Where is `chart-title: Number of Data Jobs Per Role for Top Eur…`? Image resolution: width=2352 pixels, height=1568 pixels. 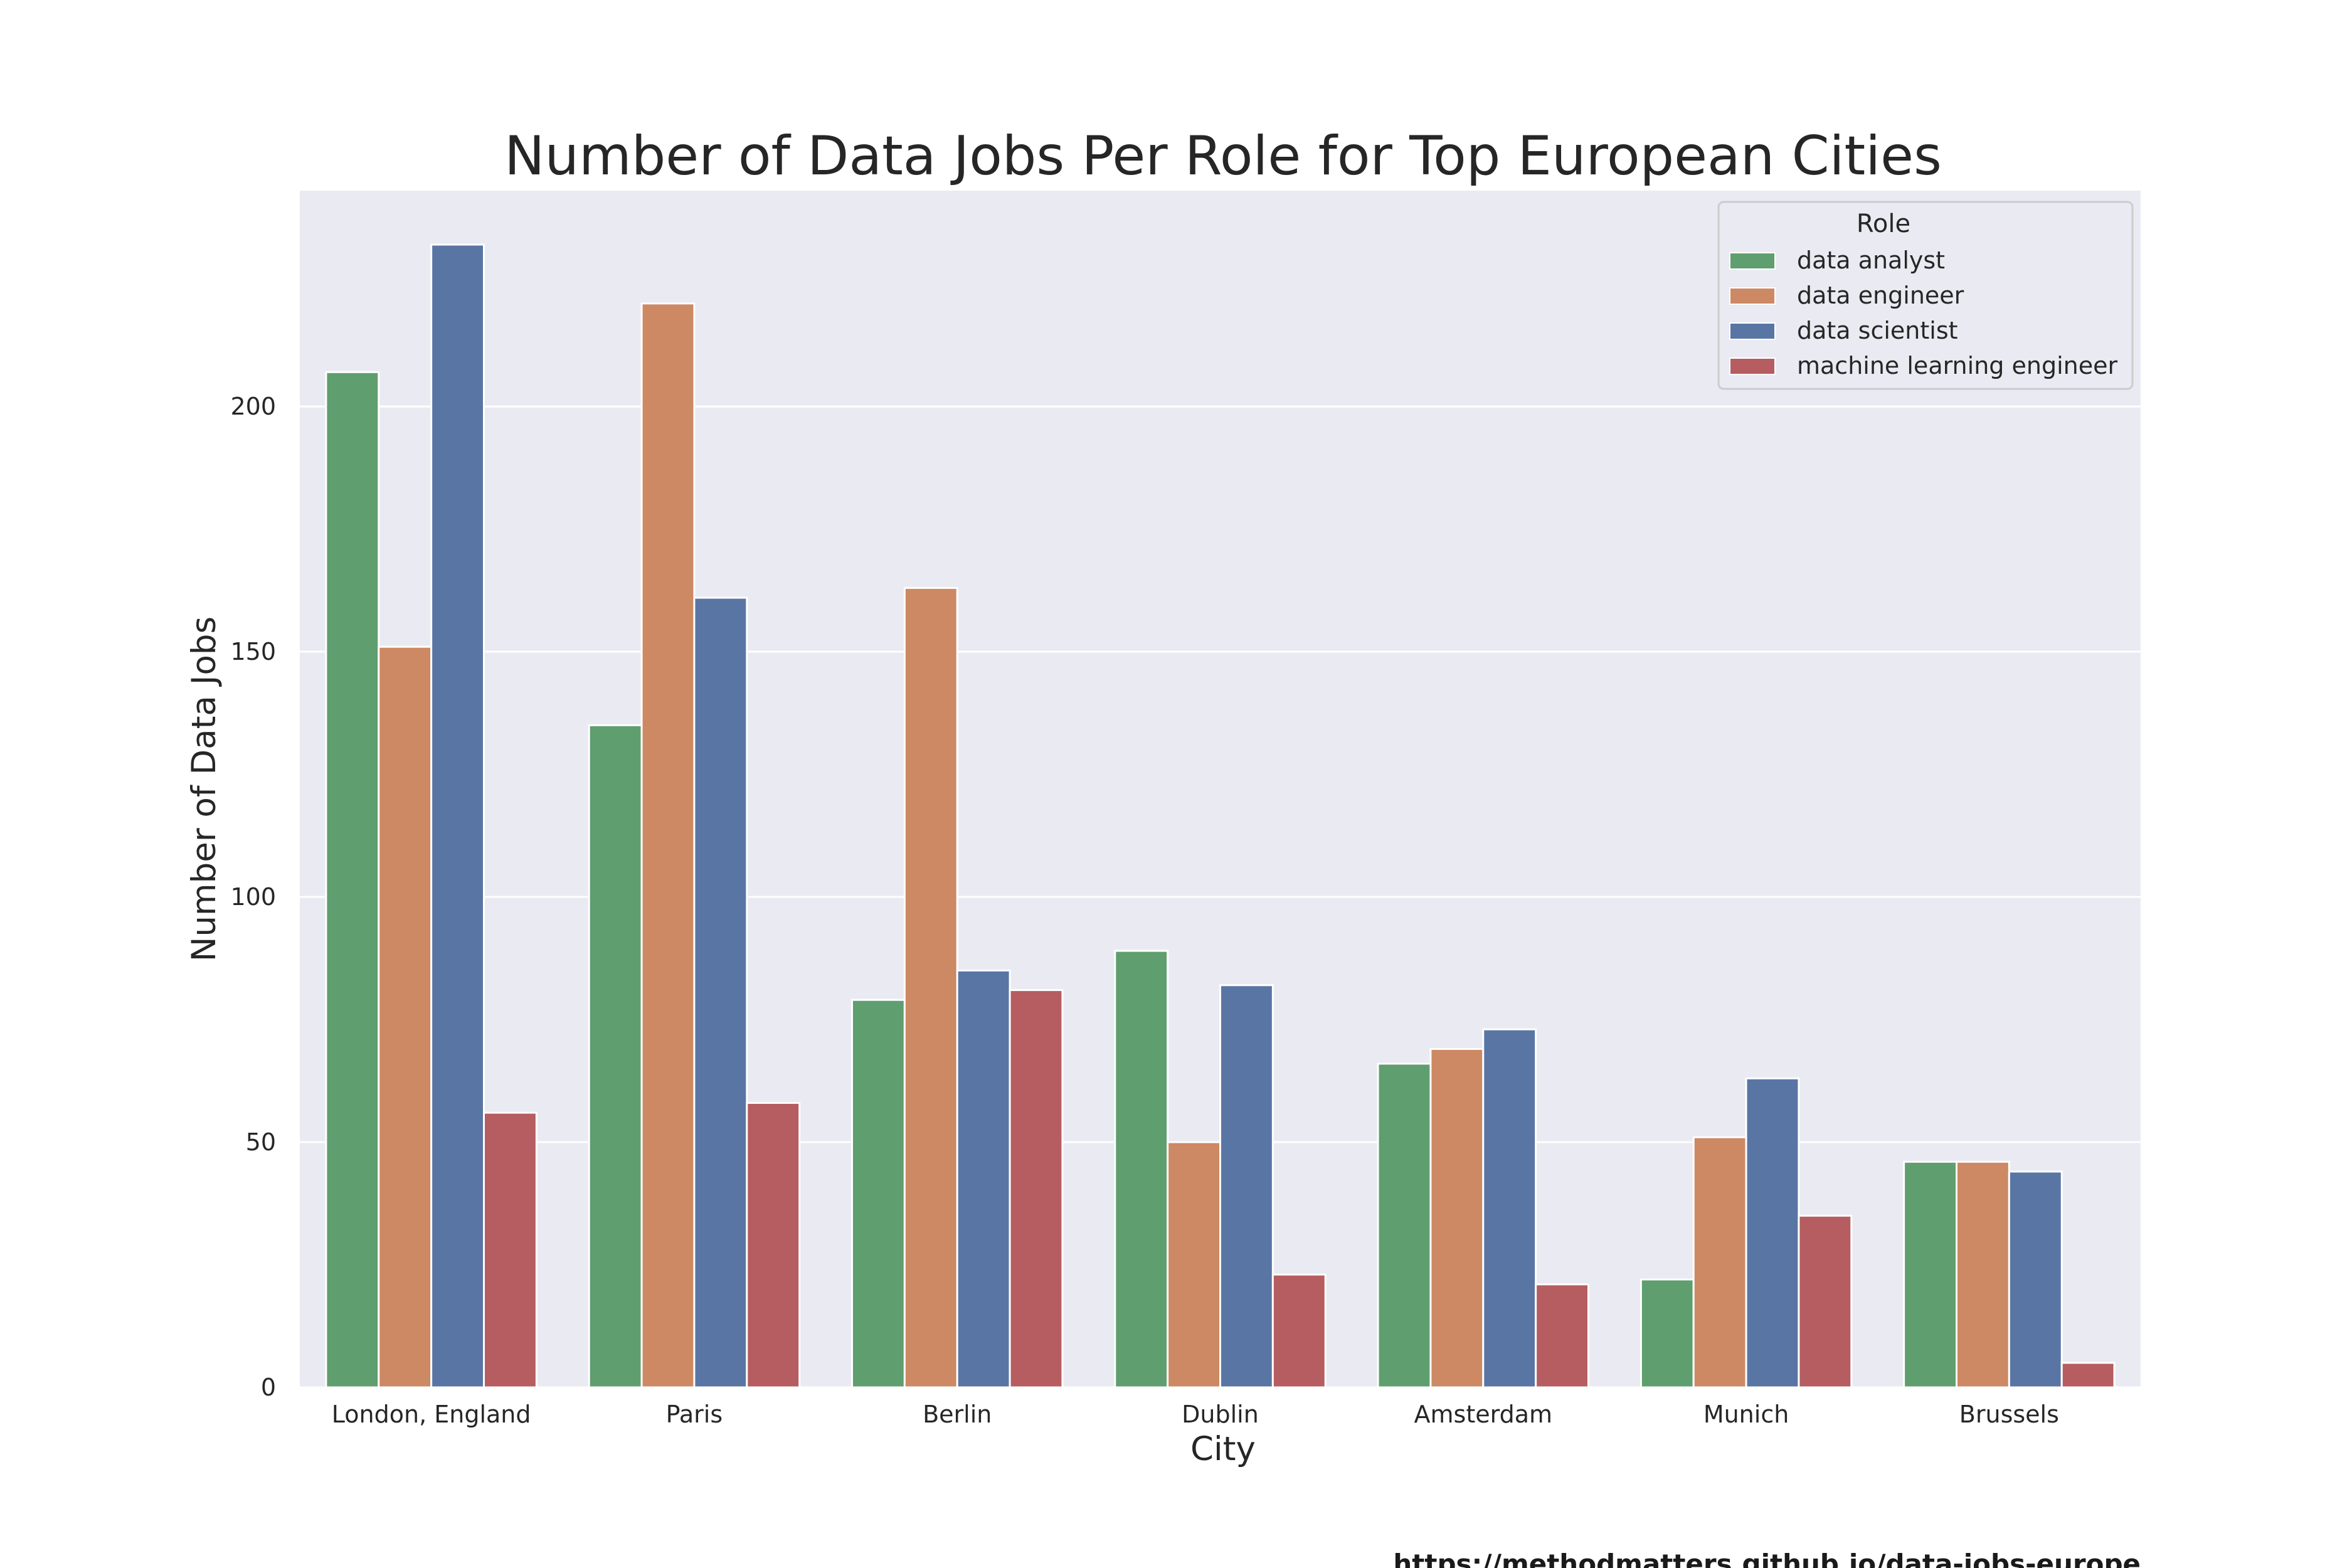 chart-title: Number of Data Jobs Per Role for Top Eur… is located at coordinates (1223, 156).